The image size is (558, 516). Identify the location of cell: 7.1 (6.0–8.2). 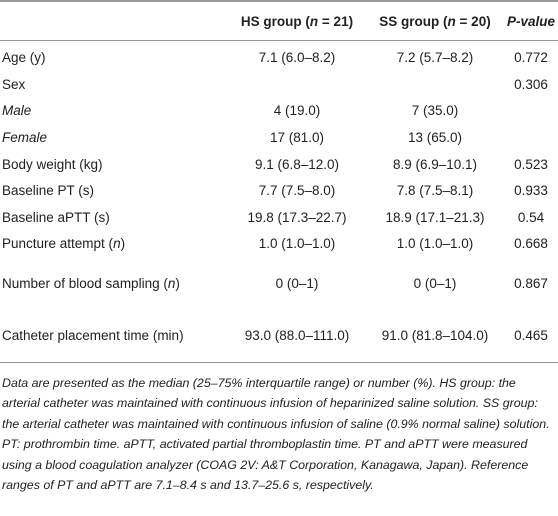
(297, 58).